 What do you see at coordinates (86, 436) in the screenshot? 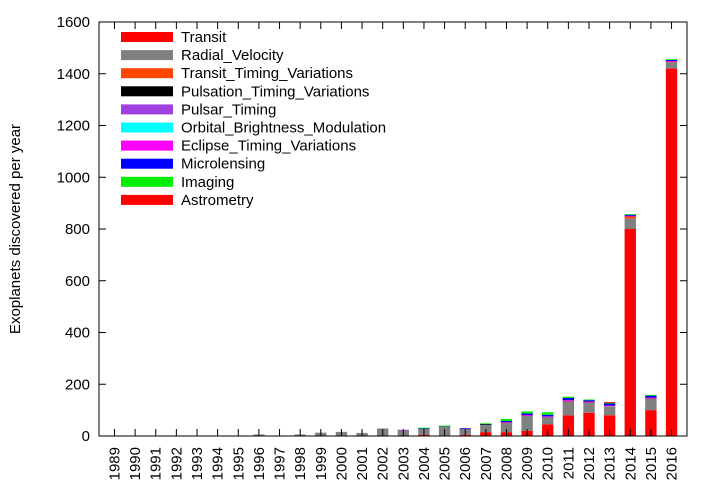
I see `y-tick-label: 0` at bounding box center [86, 436].